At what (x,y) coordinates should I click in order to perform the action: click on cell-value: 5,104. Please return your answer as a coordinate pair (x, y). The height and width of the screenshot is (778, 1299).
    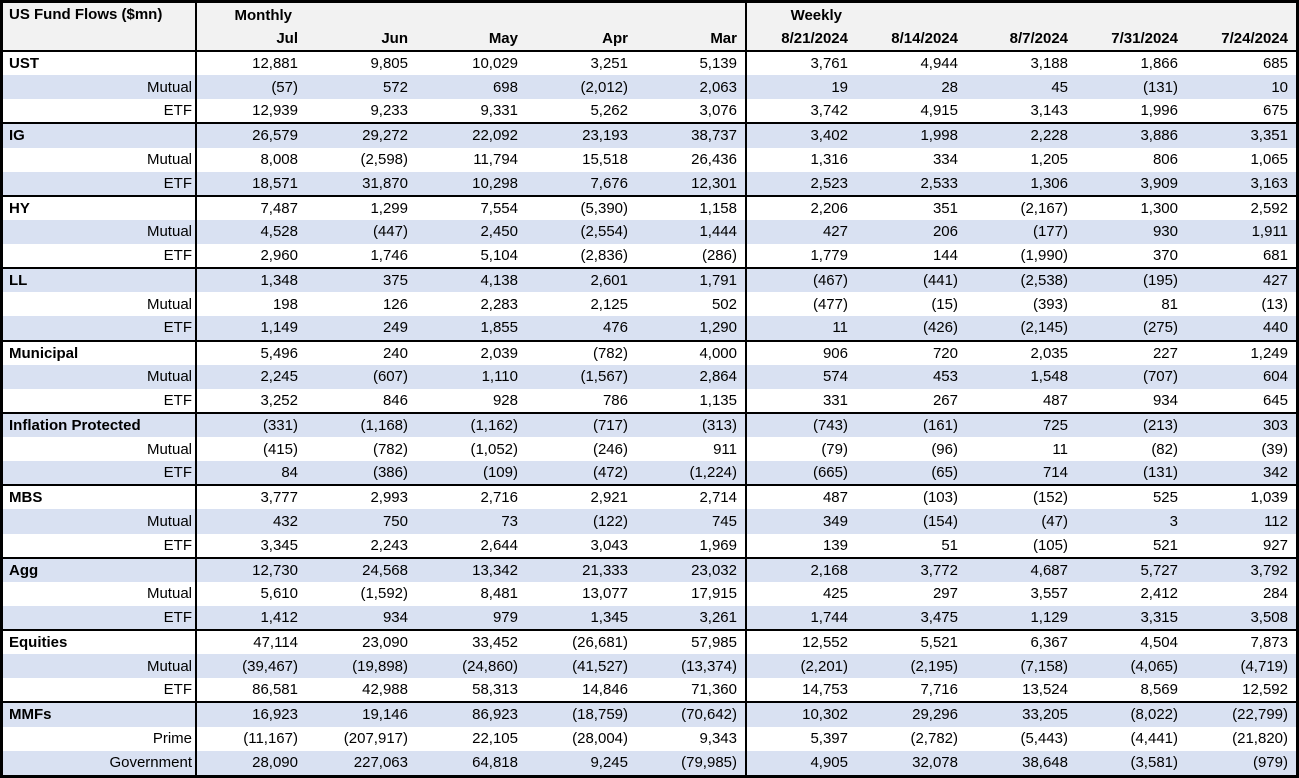
    Looking at the image, I should click on (499, 256).